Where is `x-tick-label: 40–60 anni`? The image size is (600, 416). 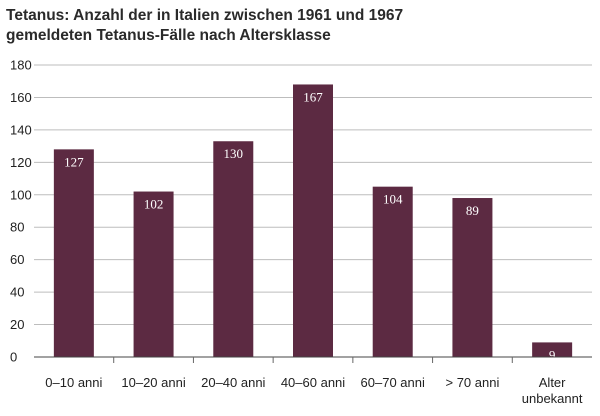
x-tick-label: 40–60 anni is located at coordinates (313, 382).